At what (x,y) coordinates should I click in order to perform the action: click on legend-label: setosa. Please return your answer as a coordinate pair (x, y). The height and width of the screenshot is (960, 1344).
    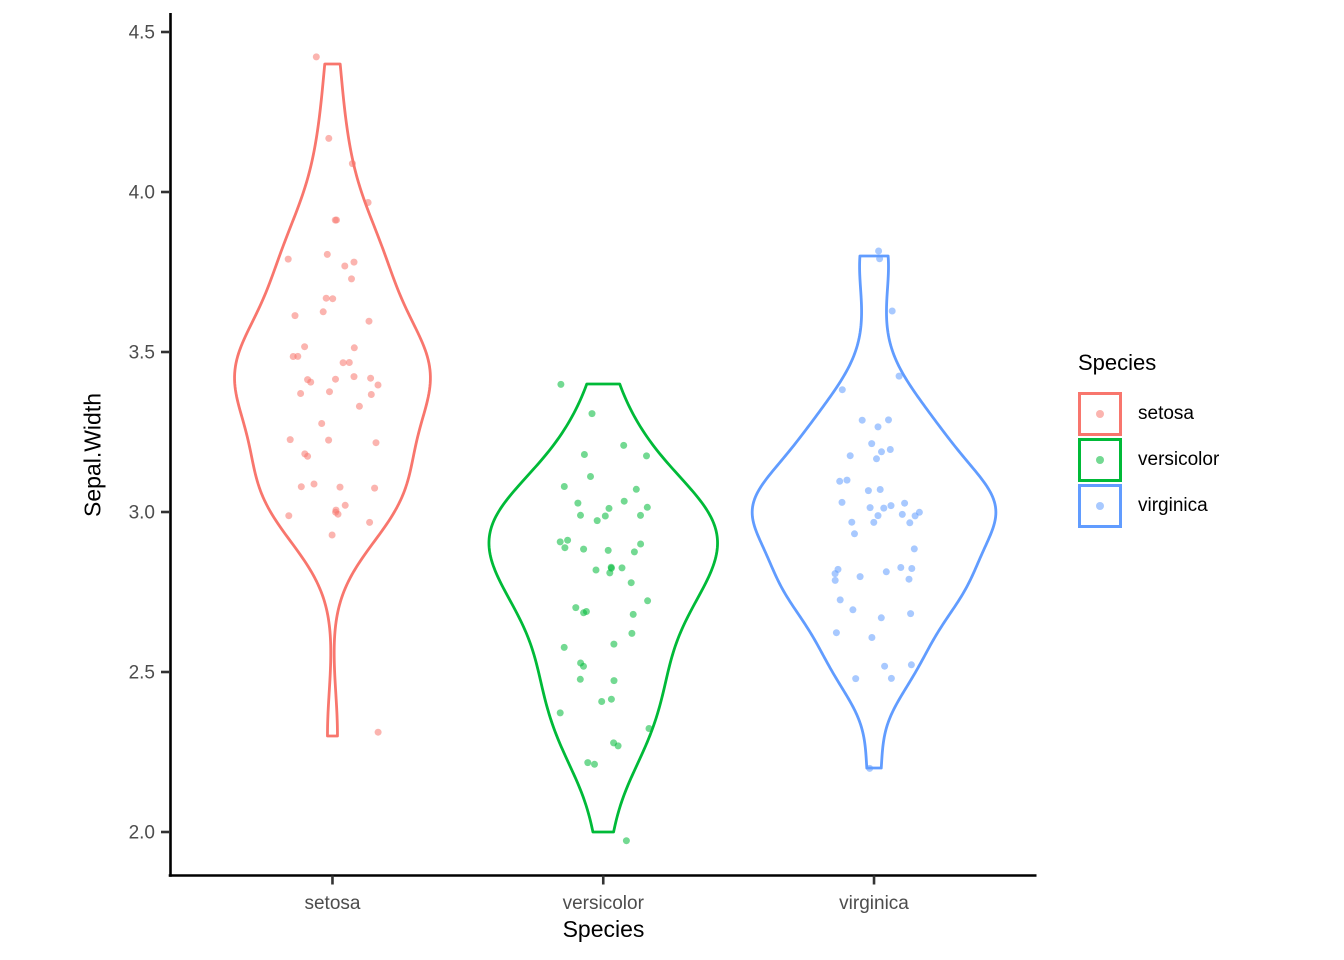
    Looking at the image, I should click on (1166, 413).